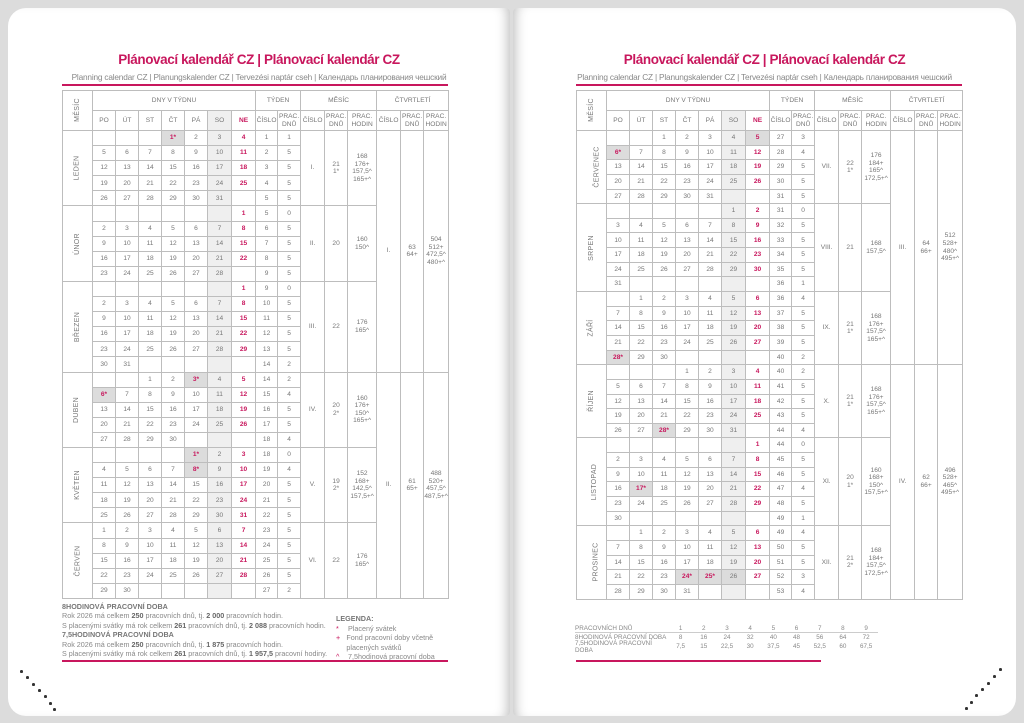  What do you see at coordinates (243, 289) in the screenshot?
I see `day-cell: 1` at bounding box center [243, 289].